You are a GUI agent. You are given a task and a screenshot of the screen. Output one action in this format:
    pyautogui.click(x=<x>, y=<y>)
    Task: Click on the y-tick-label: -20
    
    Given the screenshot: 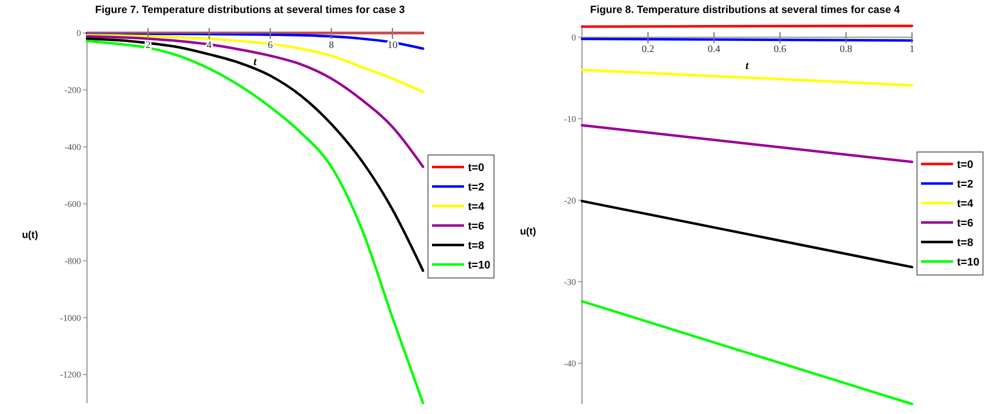 What is the action you would take?
    pyautogui.click(x=570, y=200)
    